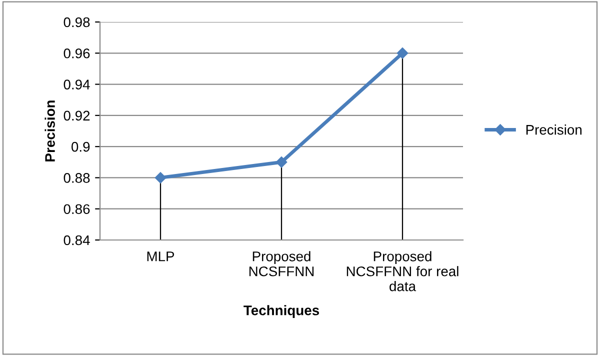 Image resolution: width=600 pixels, height=356 pixels. I want to click on y-tick-label: 0.86, so click(77, 209).